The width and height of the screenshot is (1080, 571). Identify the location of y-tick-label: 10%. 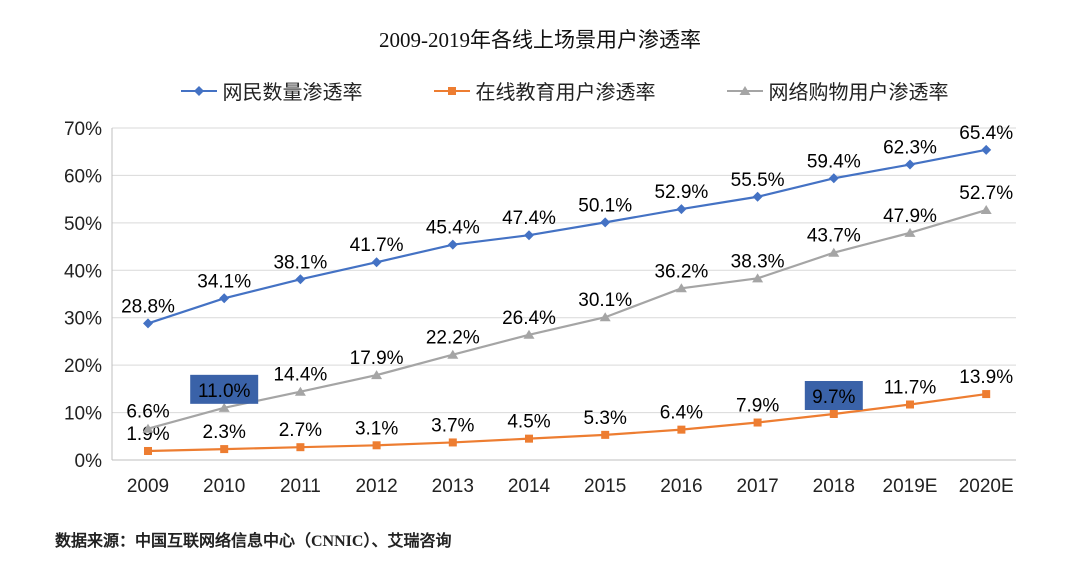
(83, 414).